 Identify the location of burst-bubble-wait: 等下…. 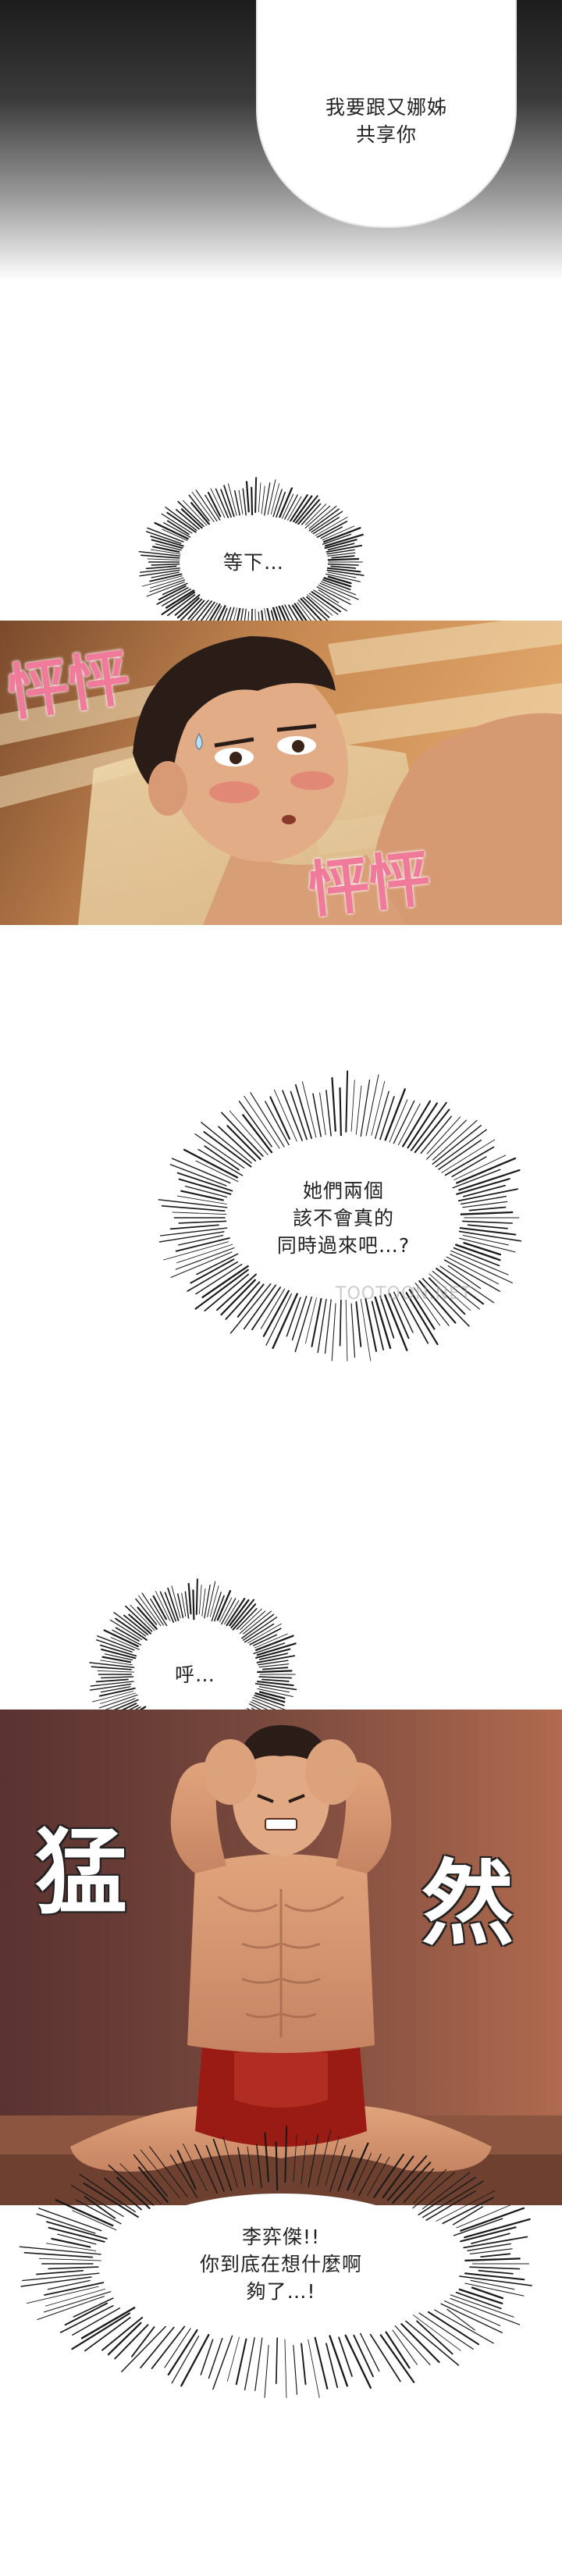
(254, 562).